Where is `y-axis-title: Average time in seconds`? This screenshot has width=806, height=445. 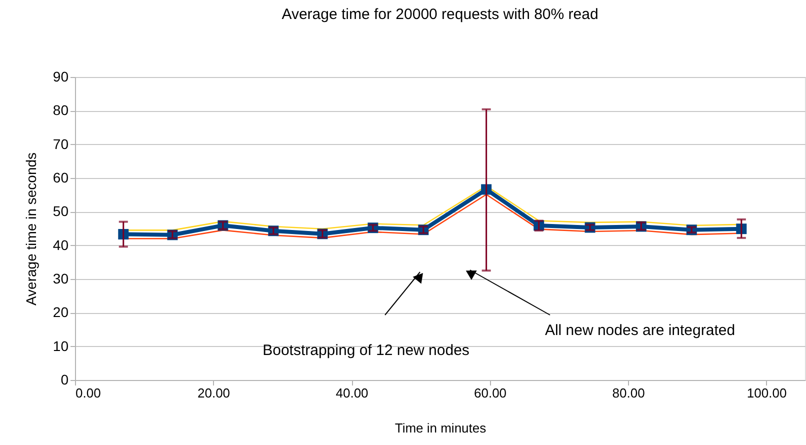
y-axis-title: Average time in seconds is located at coordinates (30, 229).